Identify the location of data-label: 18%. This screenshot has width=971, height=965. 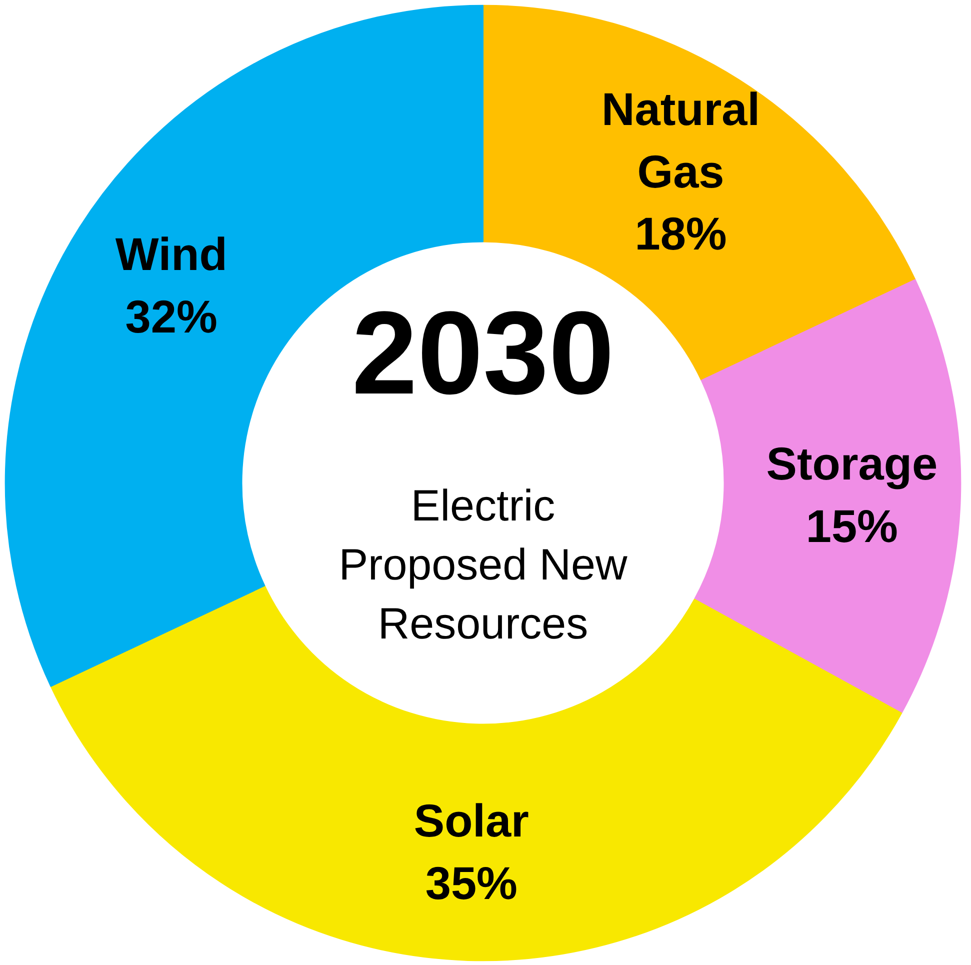
(680, 234).